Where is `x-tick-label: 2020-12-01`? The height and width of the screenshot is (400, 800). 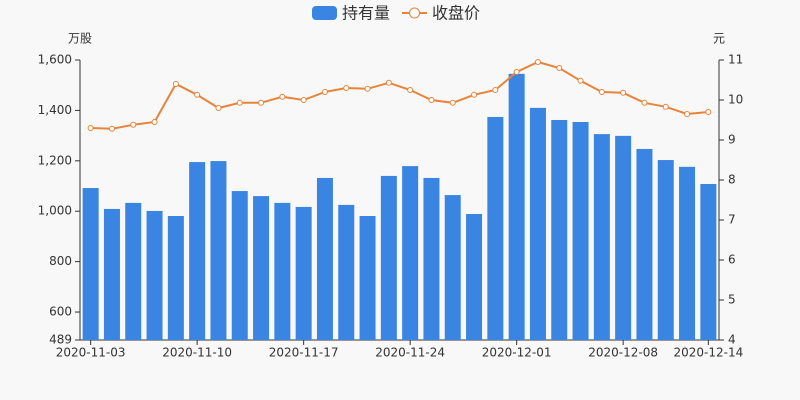 x-tick-label: 2020-12-01 is located at coordinates (517, 353).